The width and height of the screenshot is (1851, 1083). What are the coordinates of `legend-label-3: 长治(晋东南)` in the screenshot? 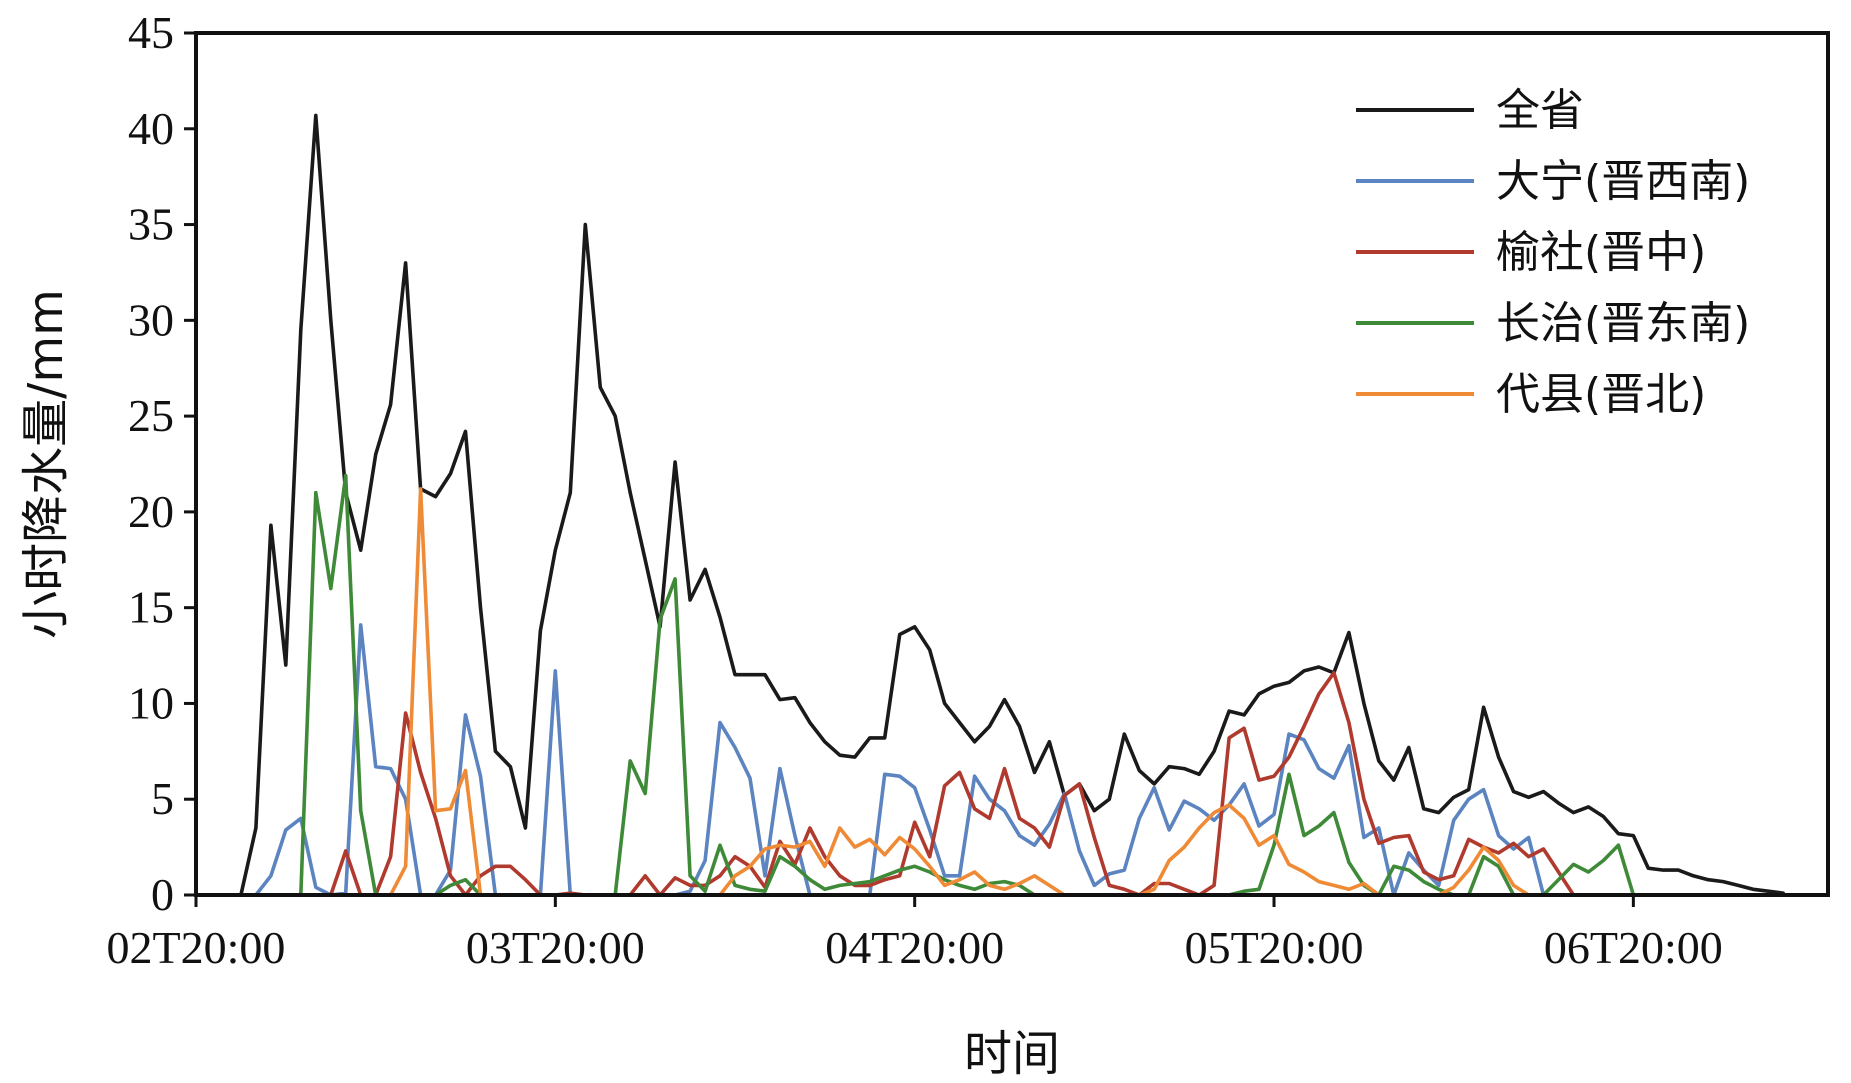 It's located at (1623, 323).